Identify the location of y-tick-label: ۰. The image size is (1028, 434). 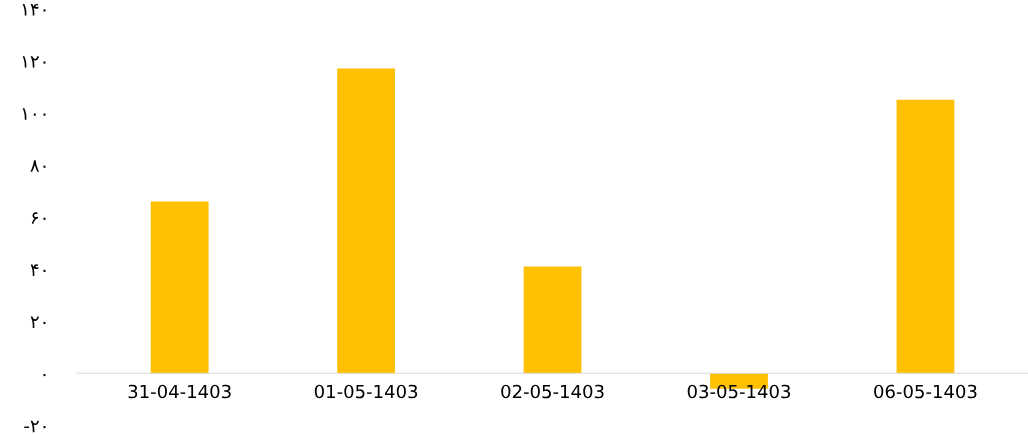
(44, 375).